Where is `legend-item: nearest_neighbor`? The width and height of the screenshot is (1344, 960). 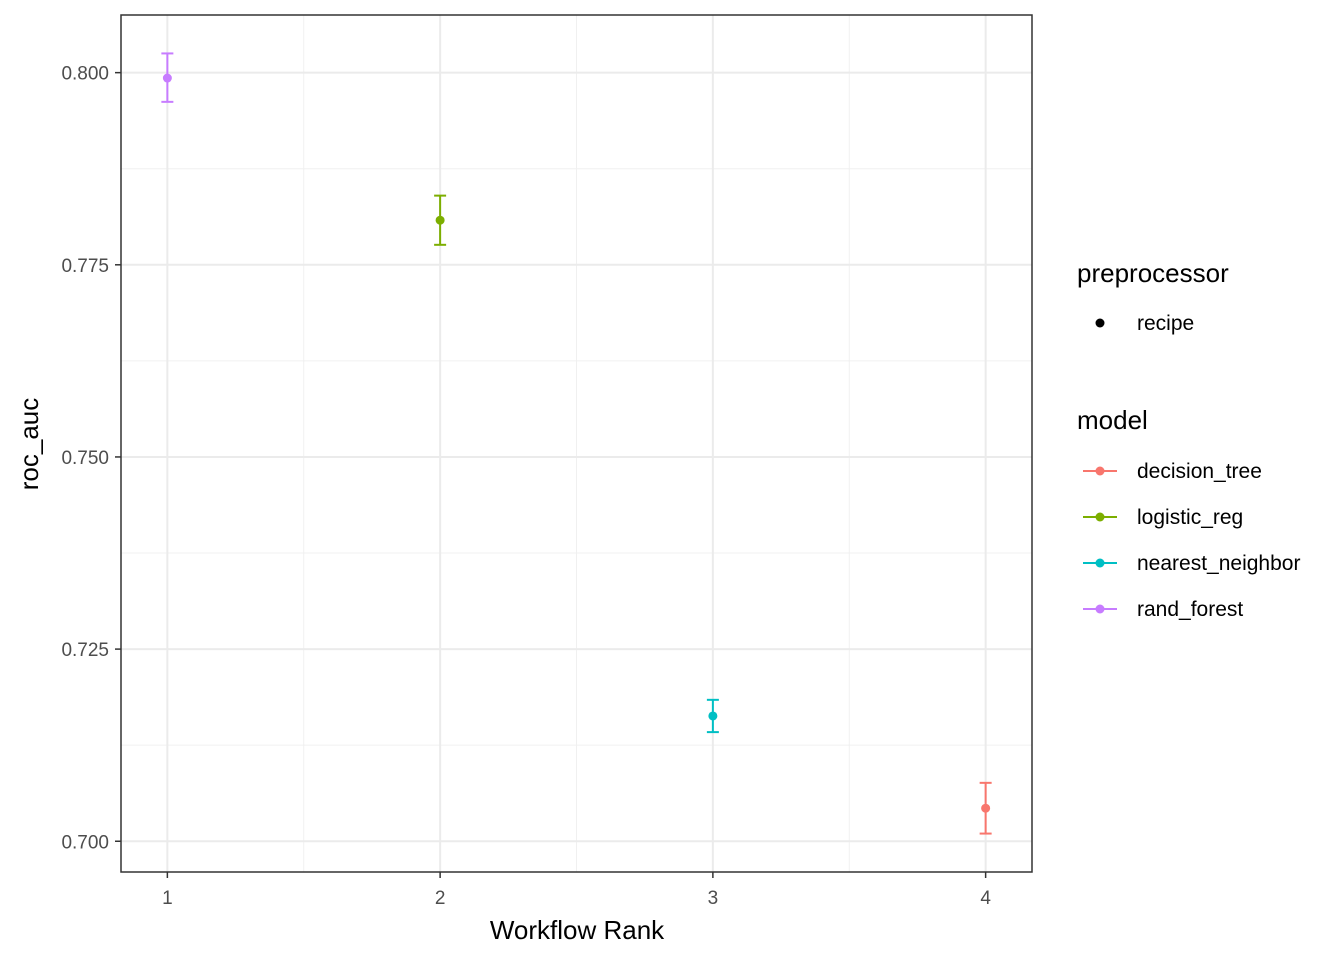 legend-item: nearest_neighbor is located at coordinates (1191, 563).